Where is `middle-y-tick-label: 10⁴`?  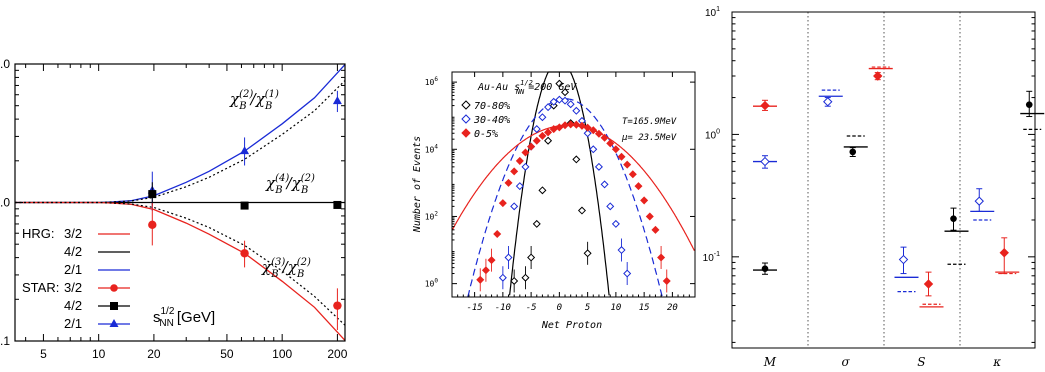 middle-y-tick-label: 10⁴ is located at coordinates (432, 148).